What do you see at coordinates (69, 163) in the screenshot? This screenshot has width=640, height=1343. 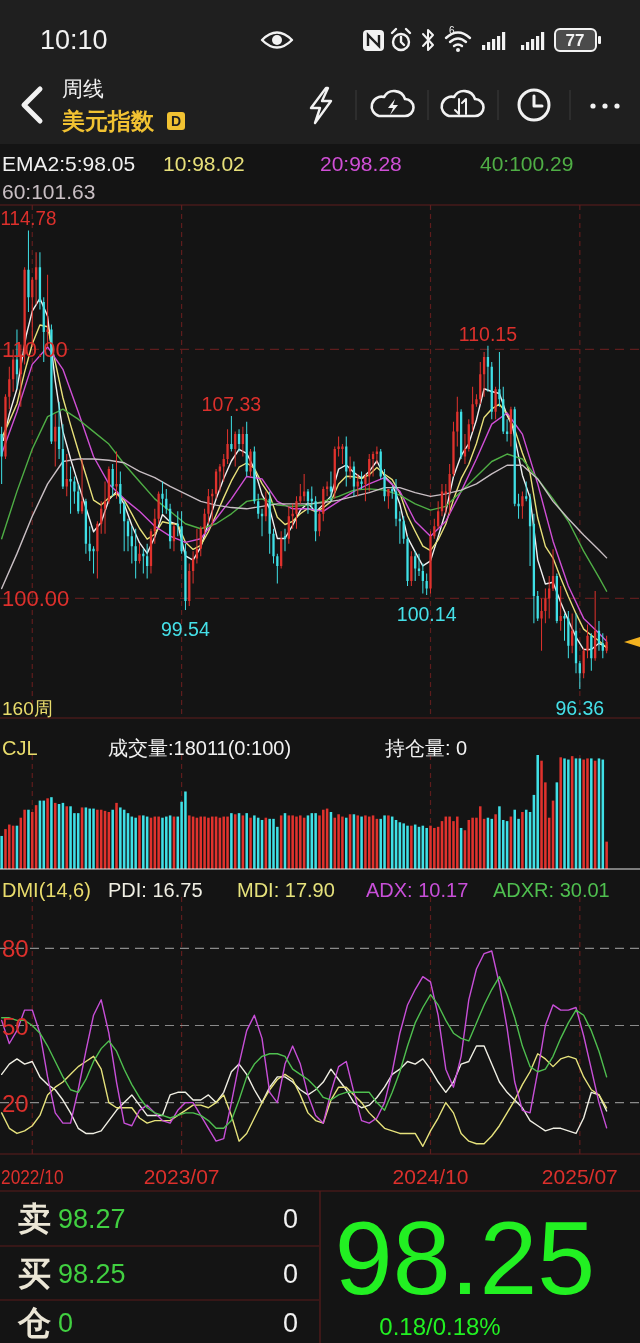 I see `text: EMA2:5:98.05` at bounding box center [69, 163].